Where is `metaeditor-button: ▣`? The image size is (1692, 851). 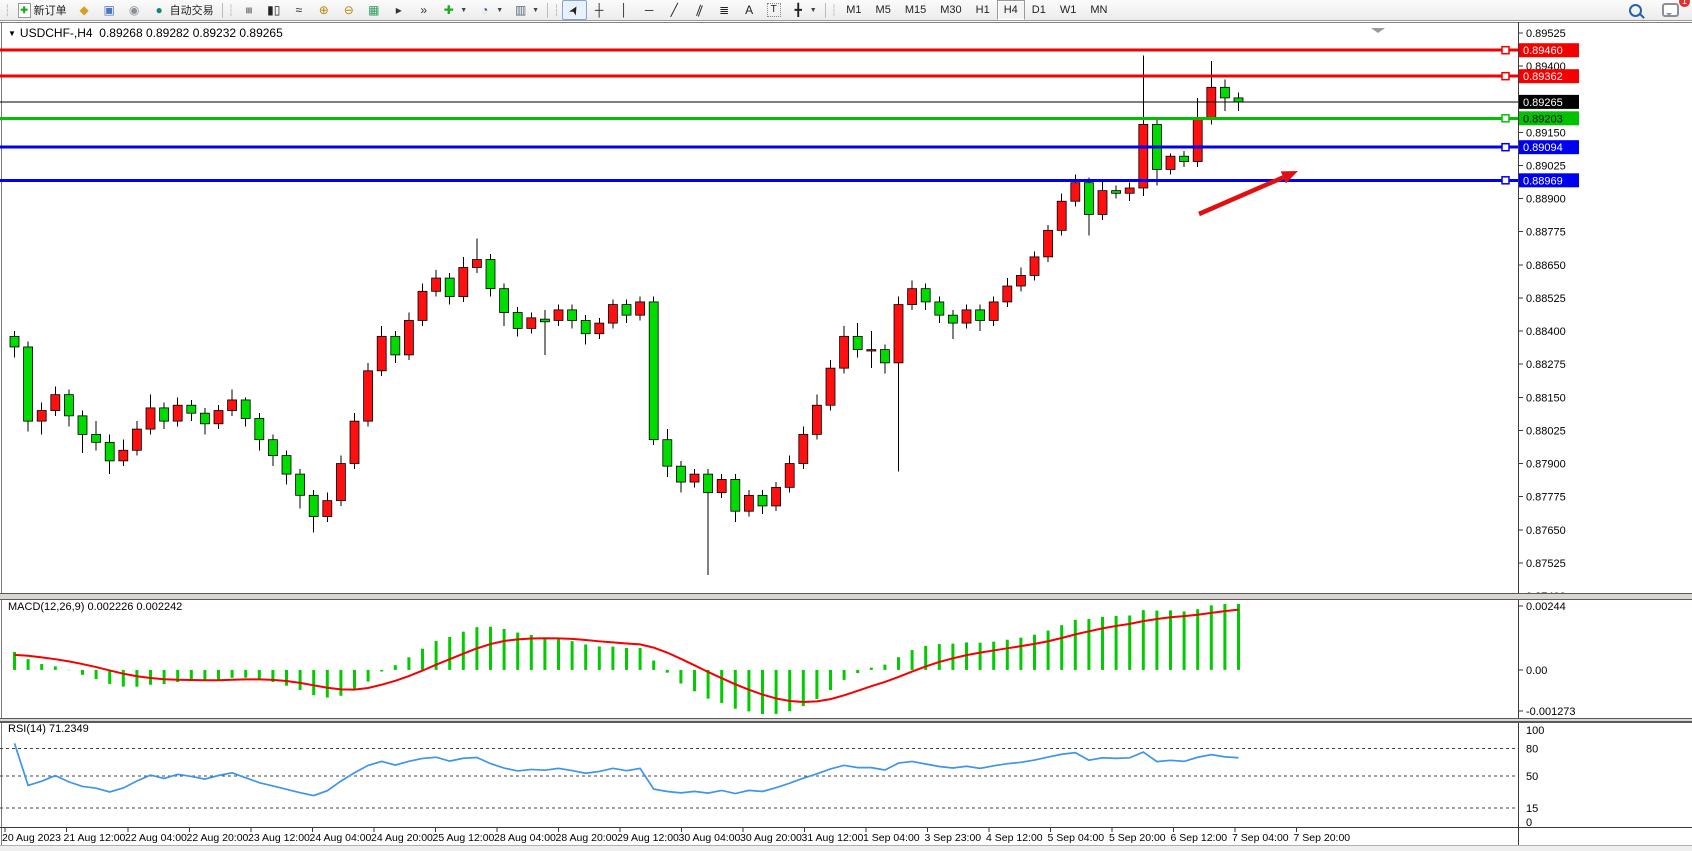
metaeditor-button: ▣ is located at coordinates (109, 10).